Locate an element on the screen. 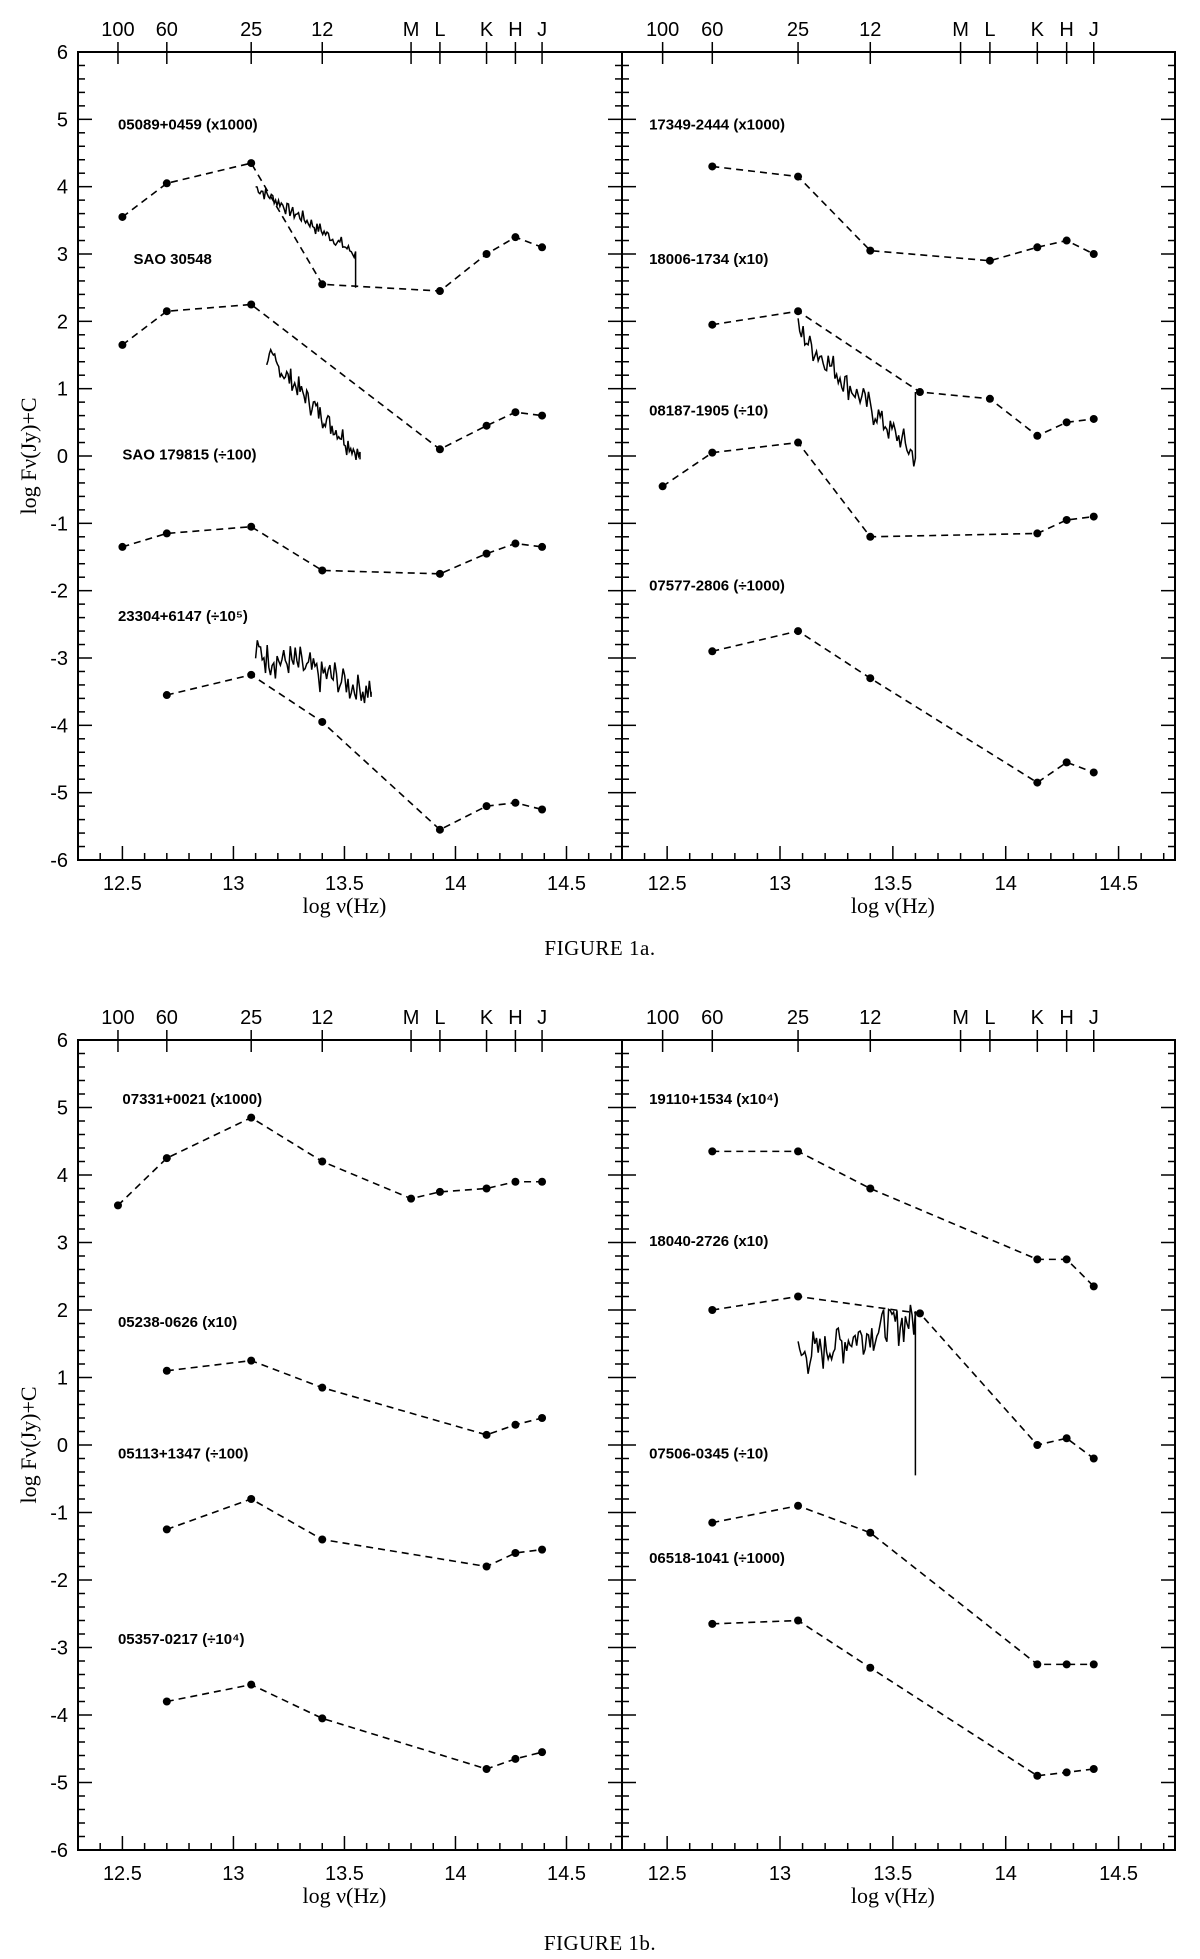 The image size is (1200, 1959). series-label: 06518-1041 (÷1000) is located at coordinates (717, 1558).